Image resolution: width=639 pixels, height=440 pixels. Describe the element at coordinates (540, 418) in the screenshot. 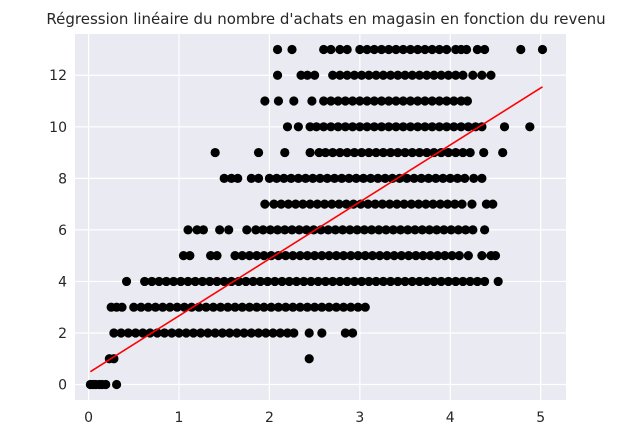

I see `x-tick-label: 5` at that location.